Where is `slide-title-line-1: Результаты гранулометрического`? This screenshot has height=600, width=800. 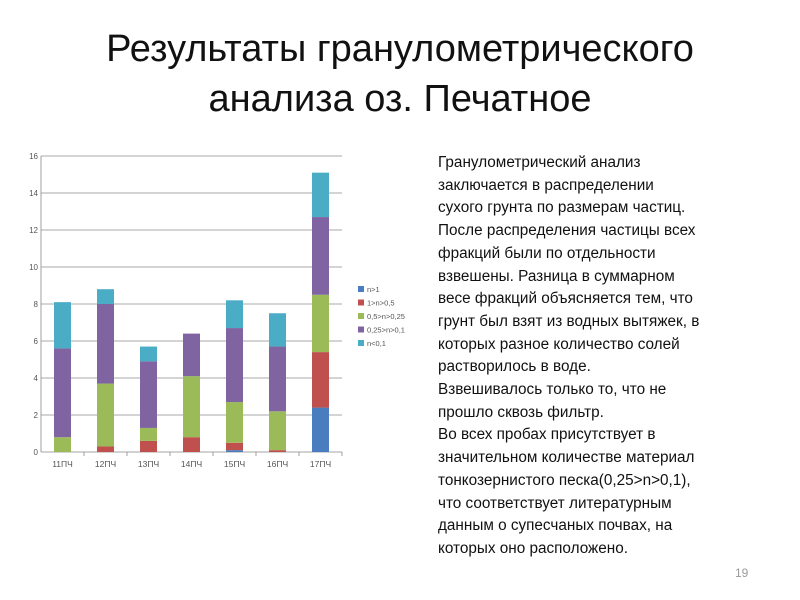
slide-title-line-1: Результаты гранулометрического is located at coordinates (400, 49).